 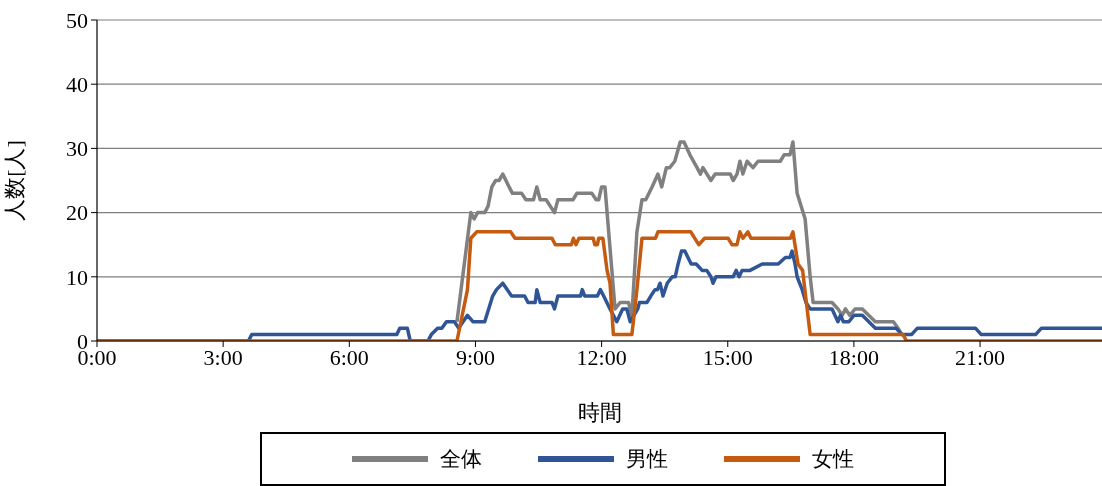 What do you see at coordinates (77, 213) in the screenshot?
I see `y-tick-label: 20` at bounding box center [77, 213].